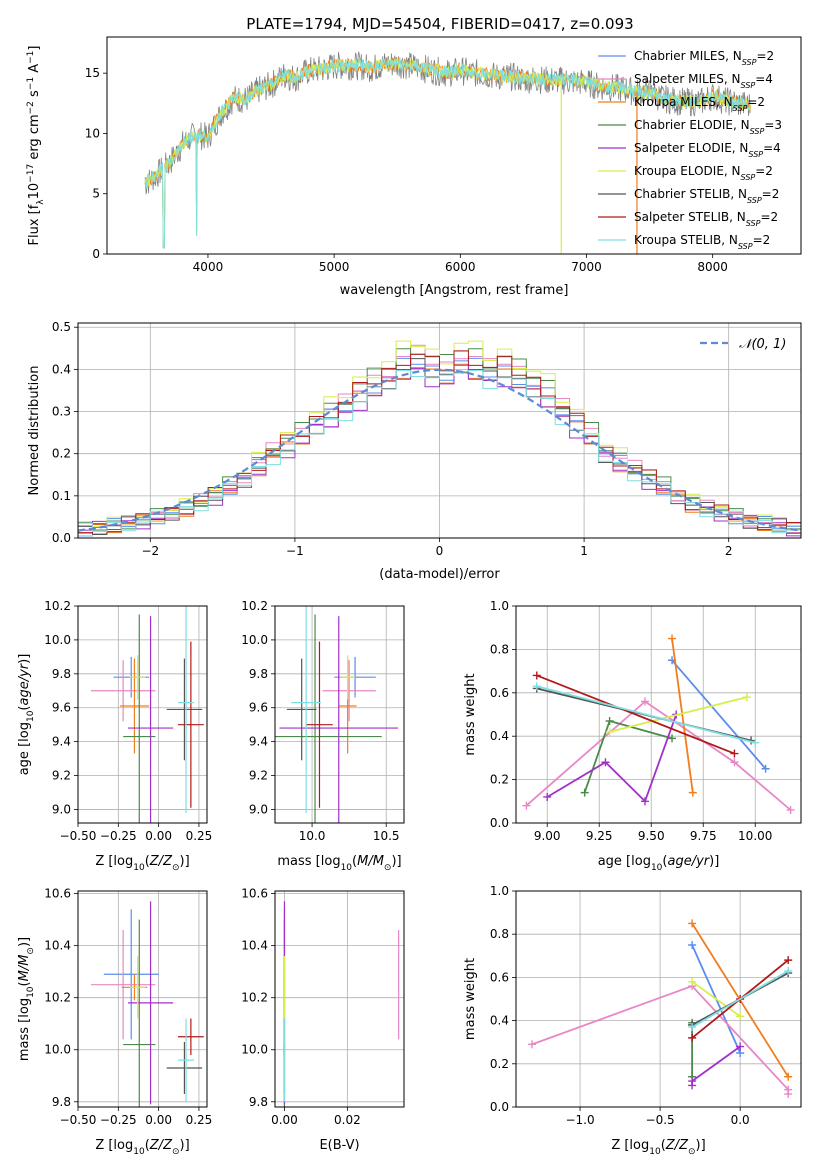 The width and height of the screenshot is (819, 1170). What do you see at coordinates (258, 742) in the screenshot?
I see `y-tick-label: 9.4` at bounding box center [258, 742].